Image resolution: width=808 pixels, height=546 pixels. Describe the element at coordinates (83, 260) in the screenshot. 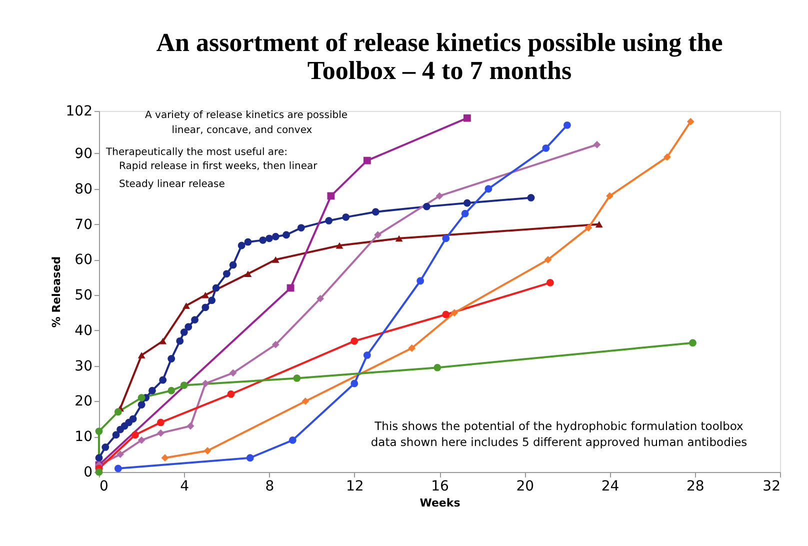

I see `y-tick-label: 60` at that location.